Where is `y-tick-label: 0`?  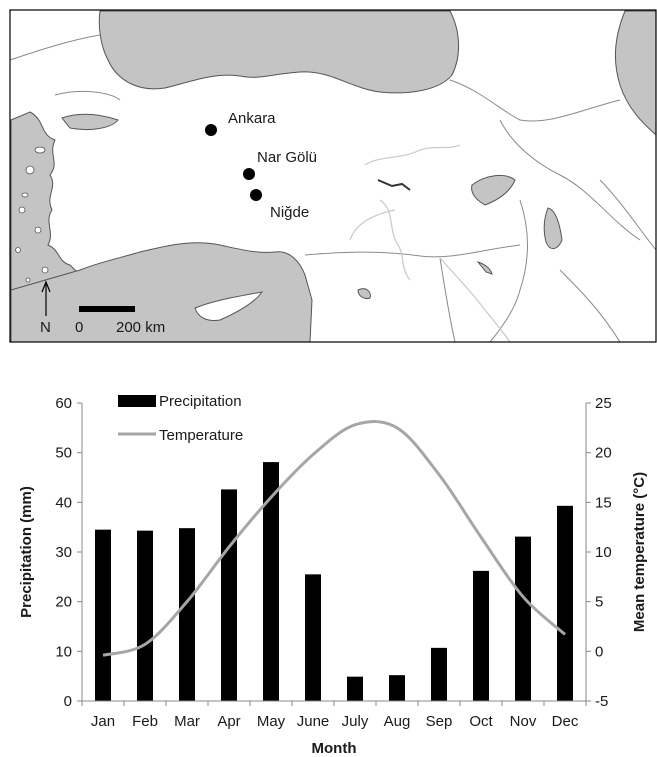
y-tick-label: 0 is located at coordinates (68, 701).